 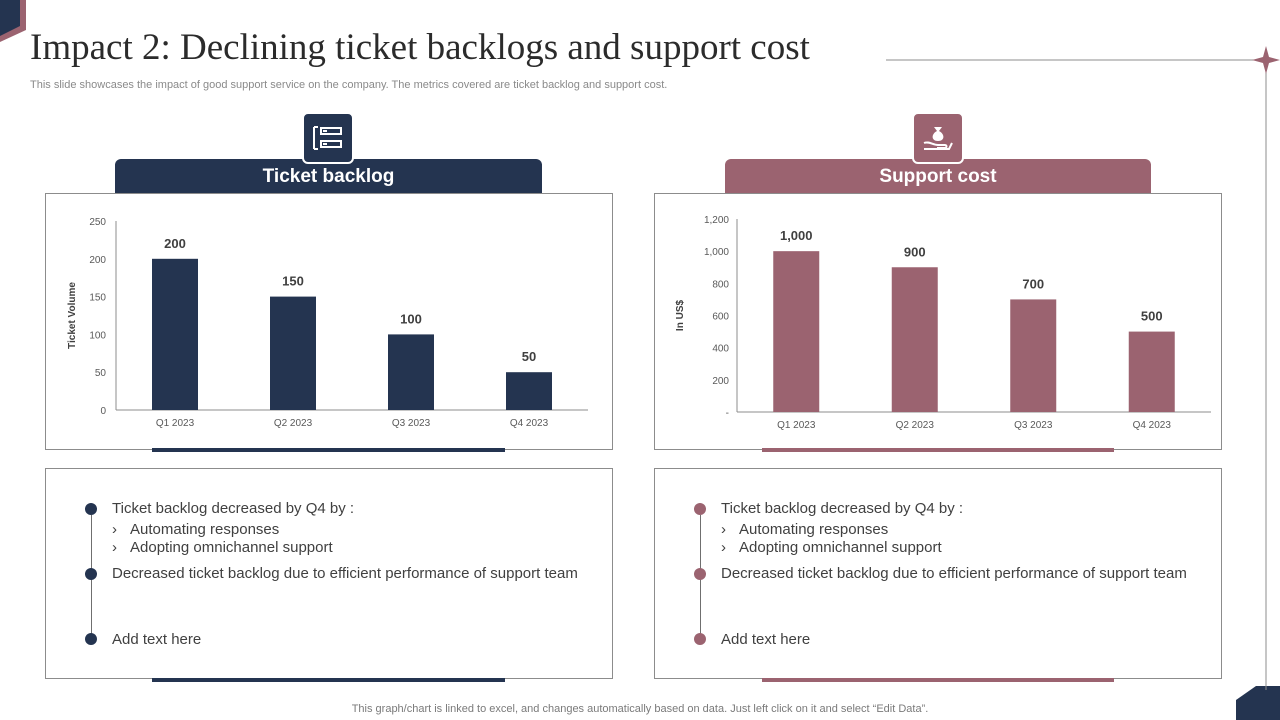 What do you see at coordinates (328, 138) in the screenshot?
I see `document-list-icon` at bounding box center [328, 138].